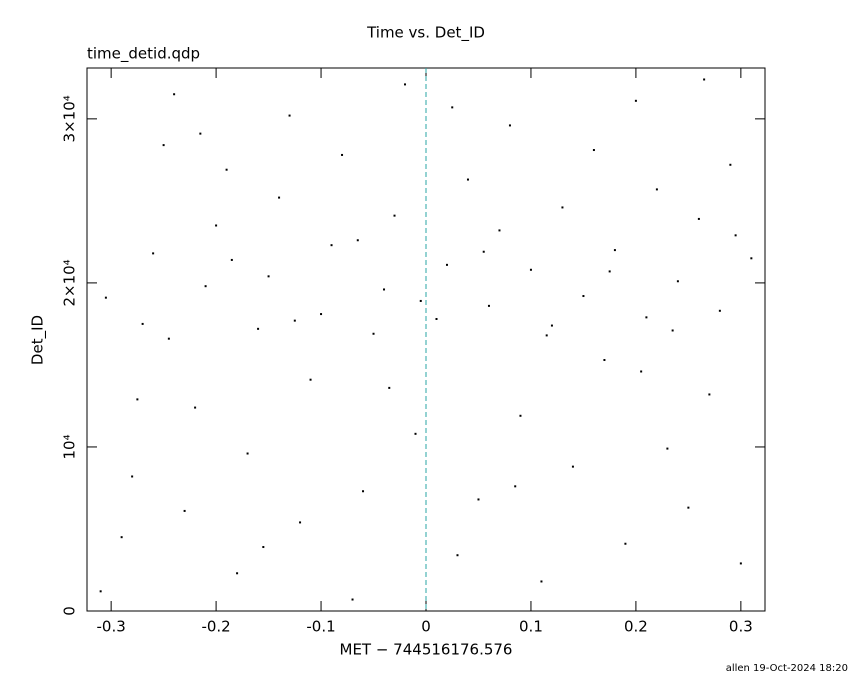  Describe the element at coordinates (425, 33) in the screenshot. I see `chart-title: Time vs. Det_ID` at that location.